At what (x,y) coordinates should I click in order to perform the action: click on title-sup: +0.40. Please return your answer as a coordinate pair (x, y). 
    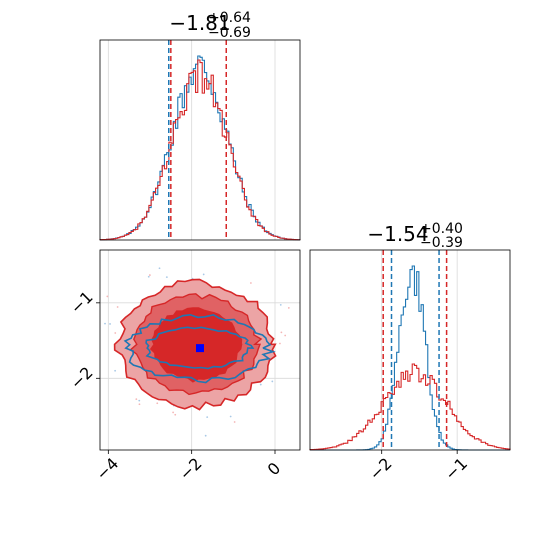
    Looking at the image, I should click on (441, 229).